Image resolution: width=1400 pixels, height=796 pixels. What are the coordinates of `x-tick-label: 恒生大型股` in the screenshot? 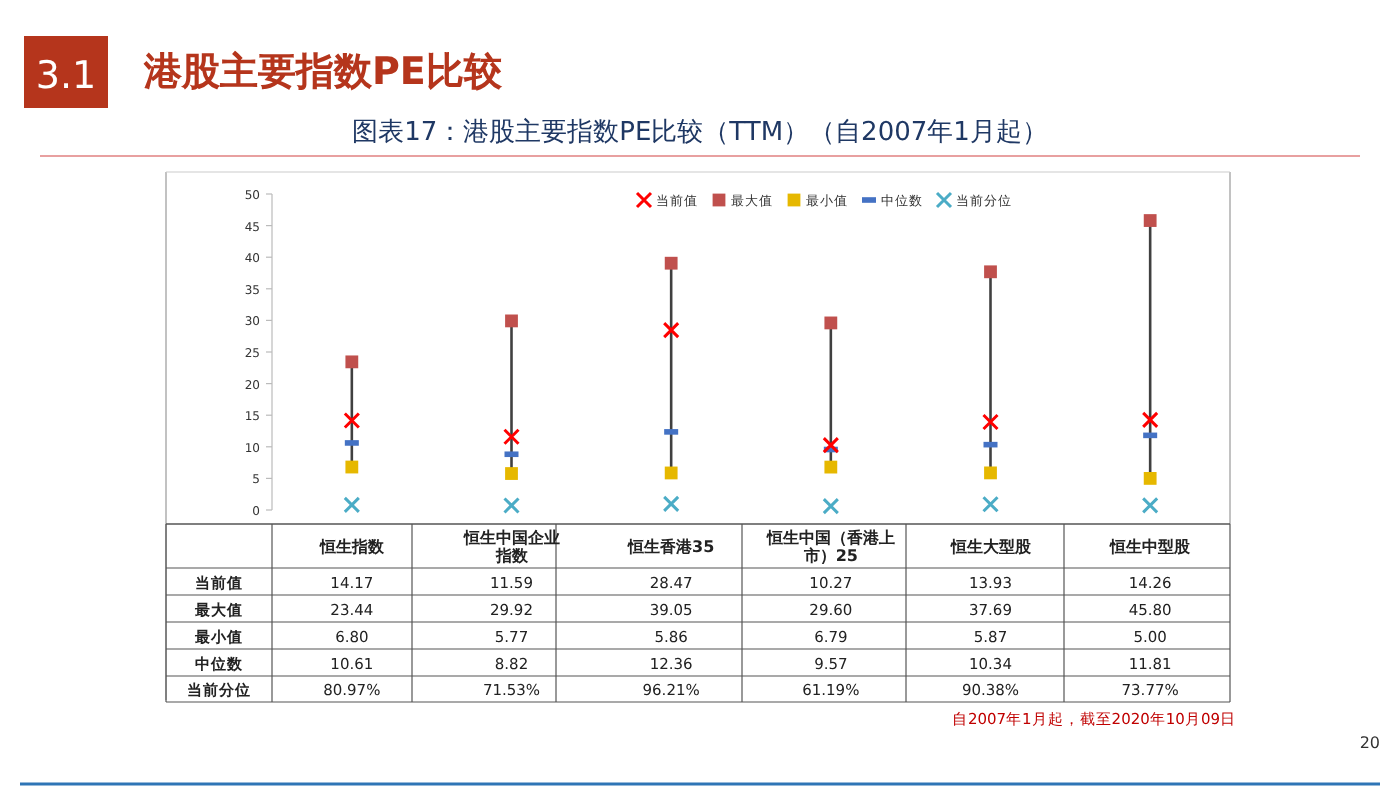 It's located at (990, 547).